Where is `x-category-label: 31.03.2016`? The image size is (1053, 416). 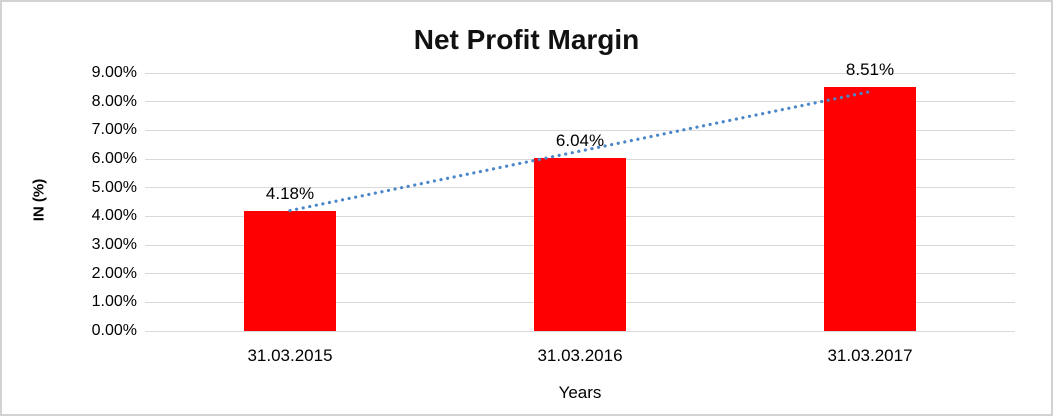 x-category-label: 31.03.2016 is located at coordinates (580, 355).